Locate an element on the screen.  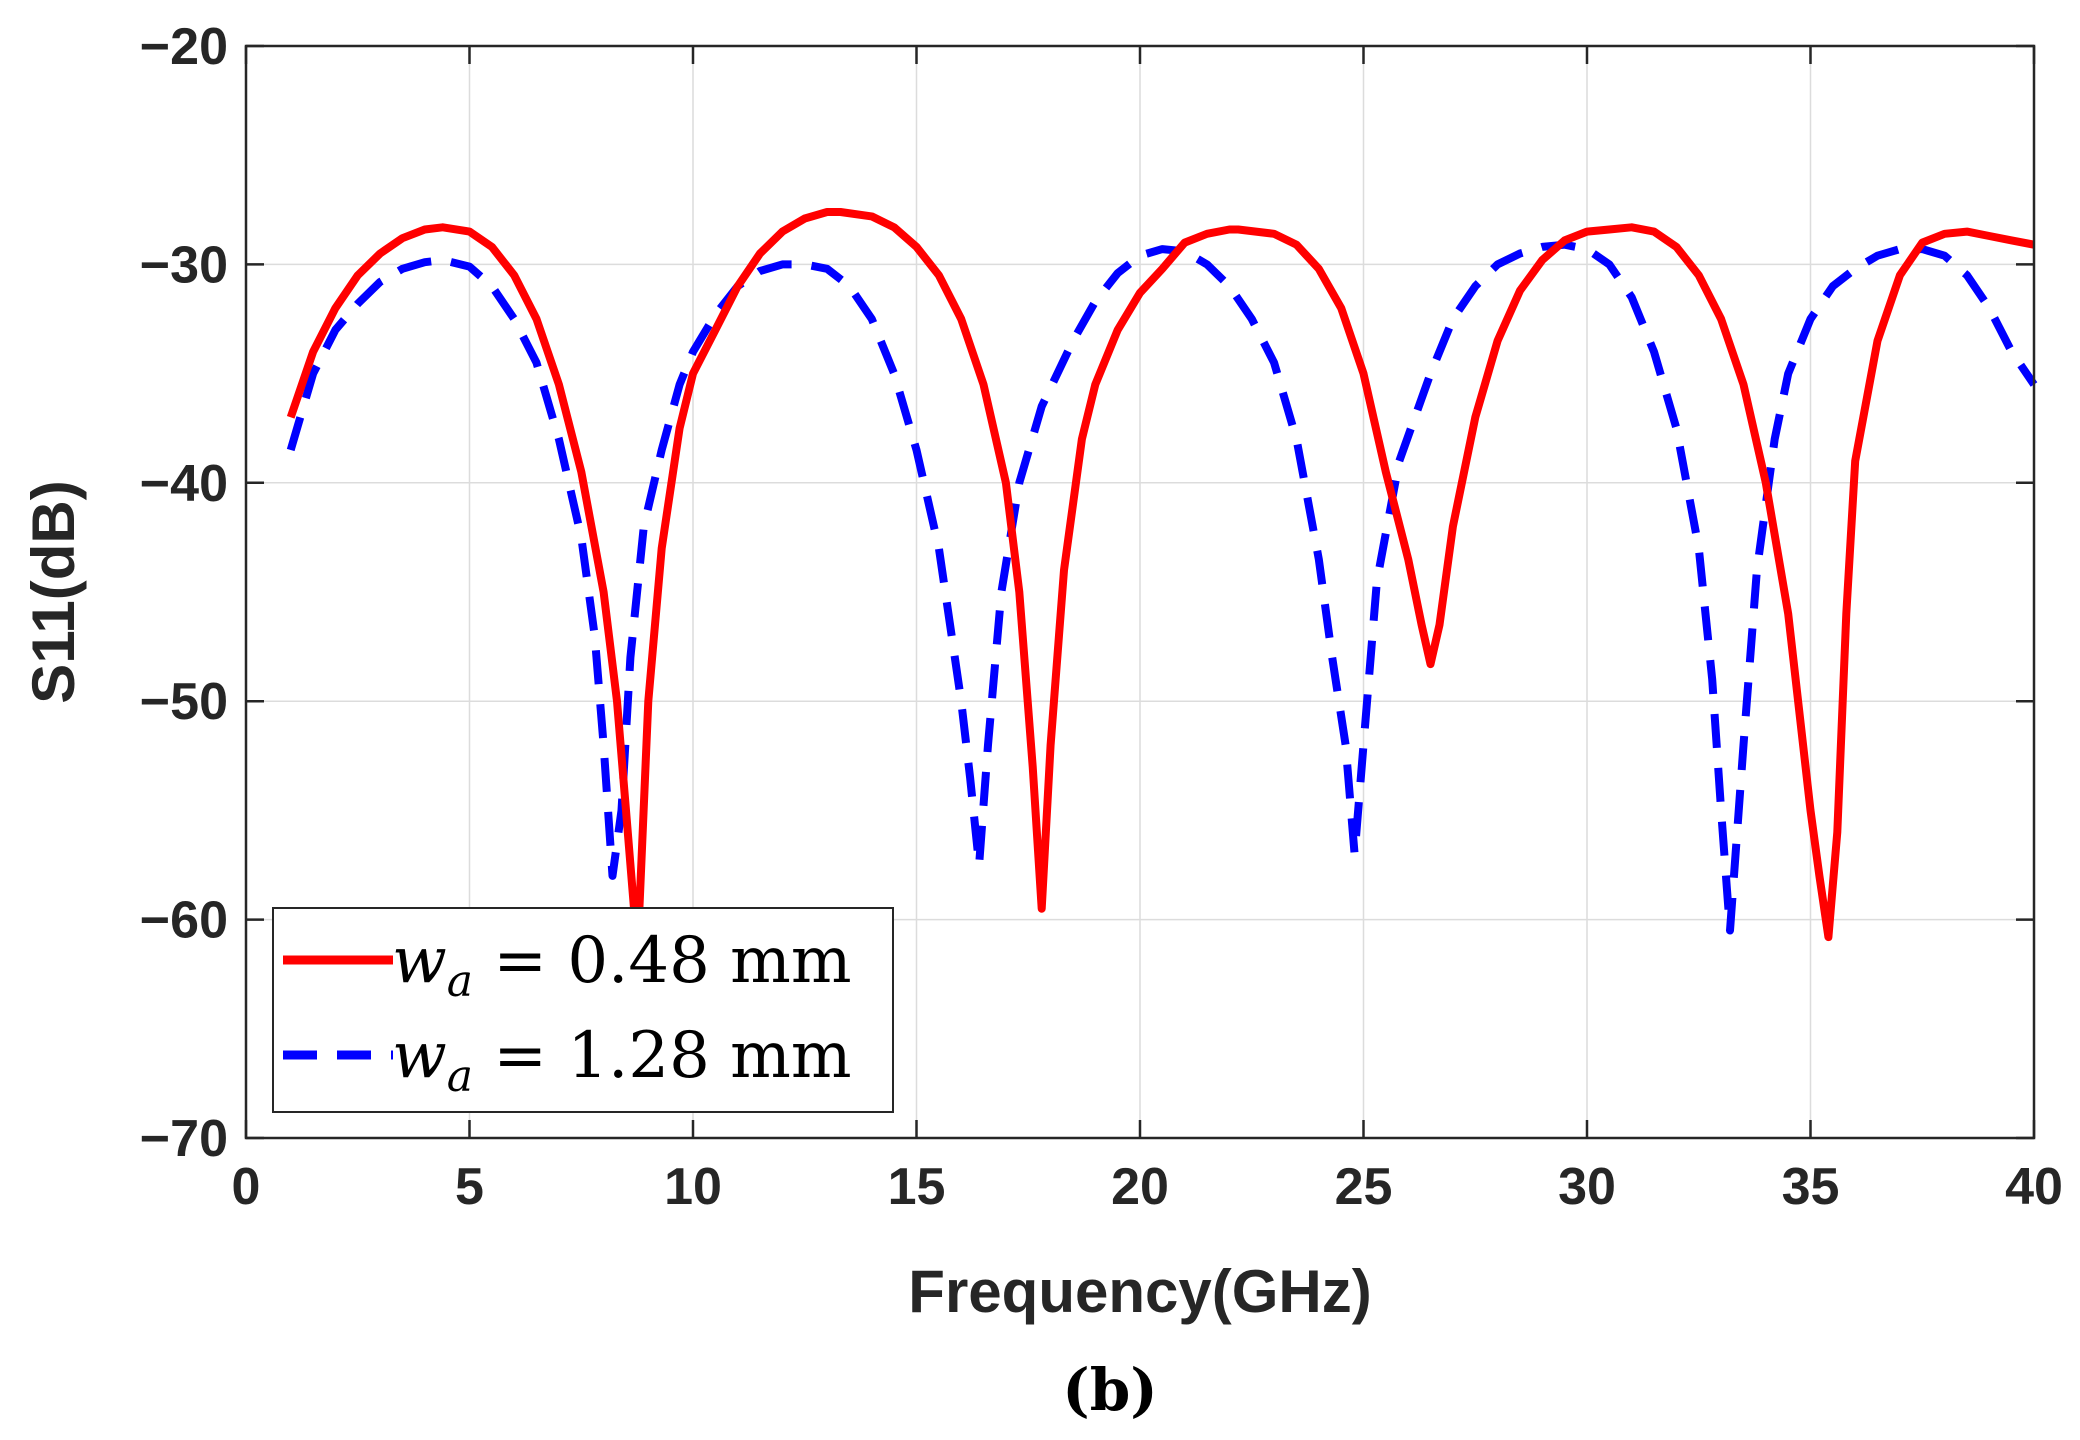
y-axis-label: S11(dB) is located at coordinates (53, 591).